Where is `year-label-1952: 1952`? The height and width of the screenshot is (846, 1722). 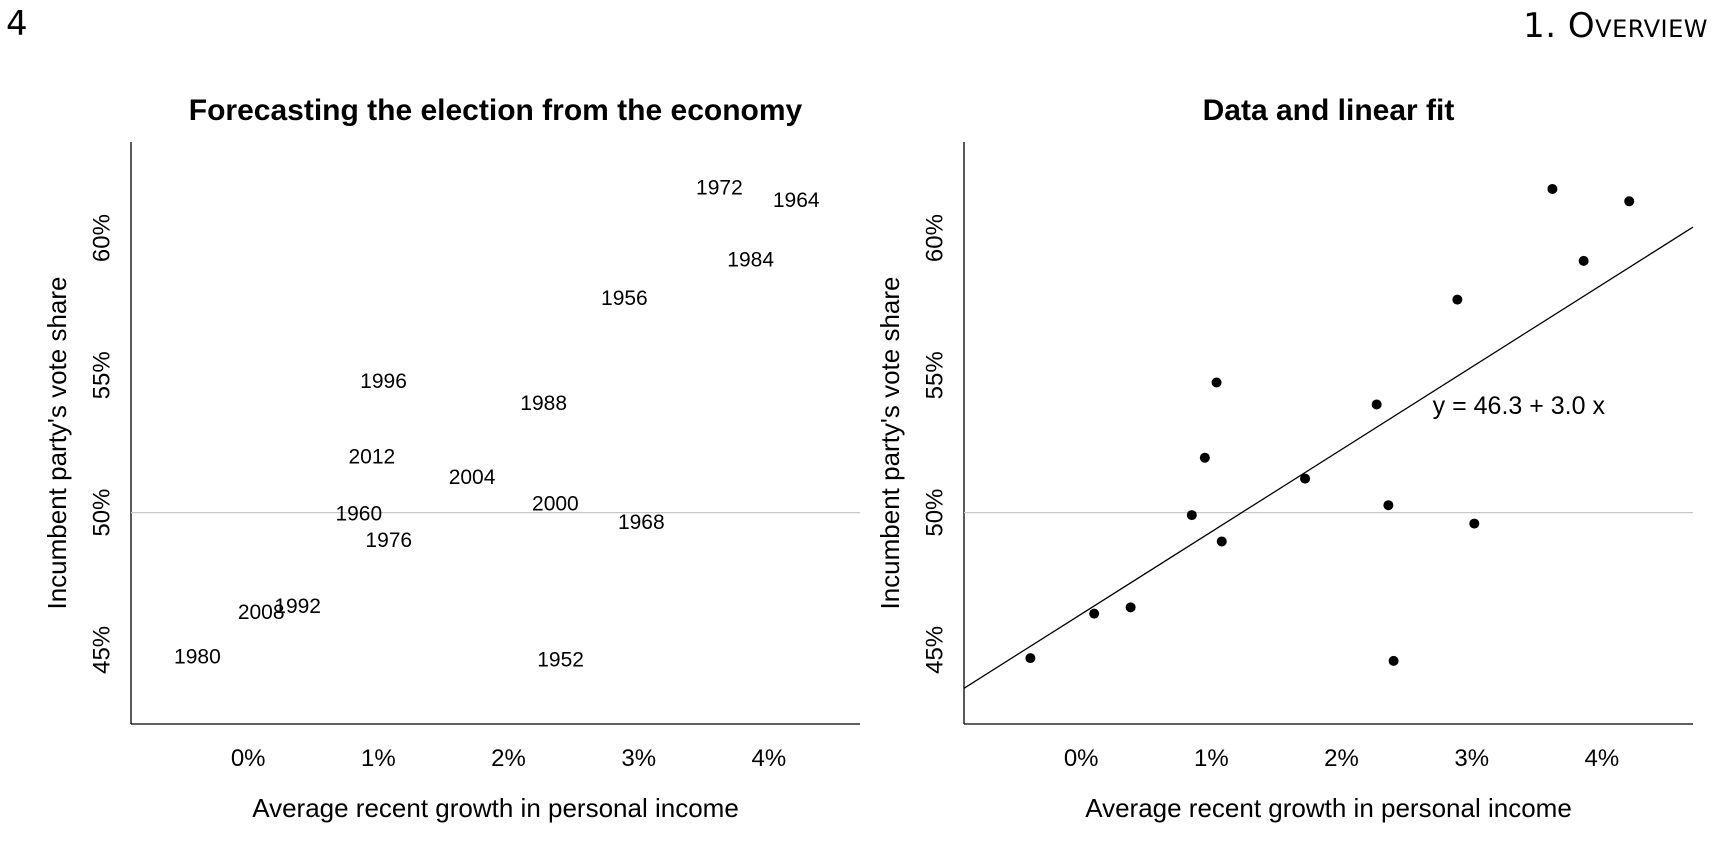
year-label-1952: 1952 is located at coordinates (560, 659).